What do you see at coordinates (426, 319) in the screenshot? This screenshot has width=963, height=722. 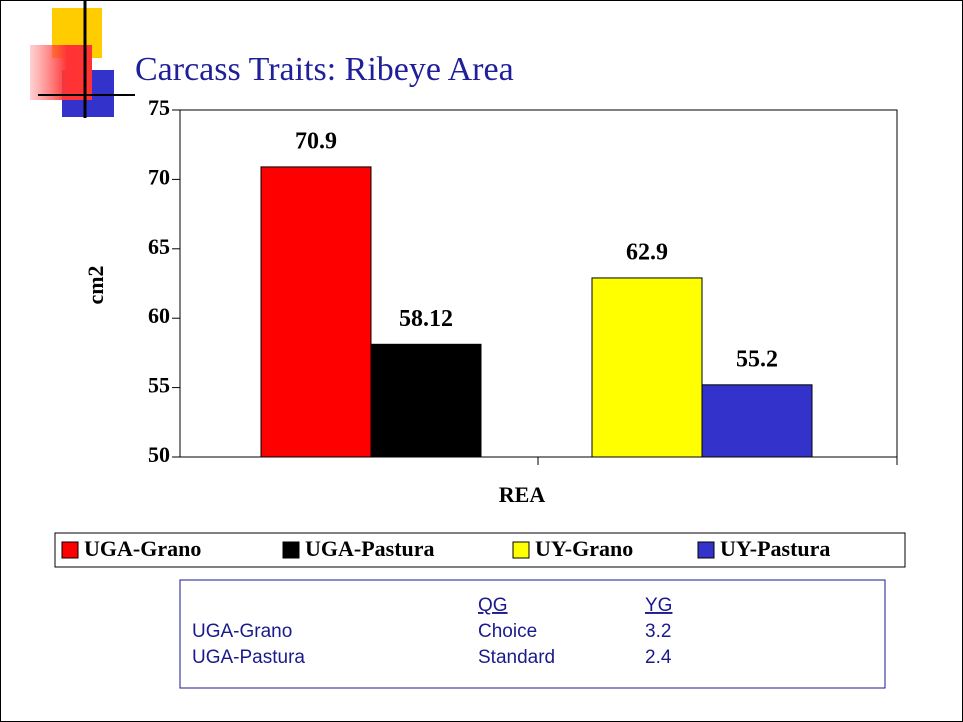 I see `data-label: 58.12` at bounding box center [426, 319].